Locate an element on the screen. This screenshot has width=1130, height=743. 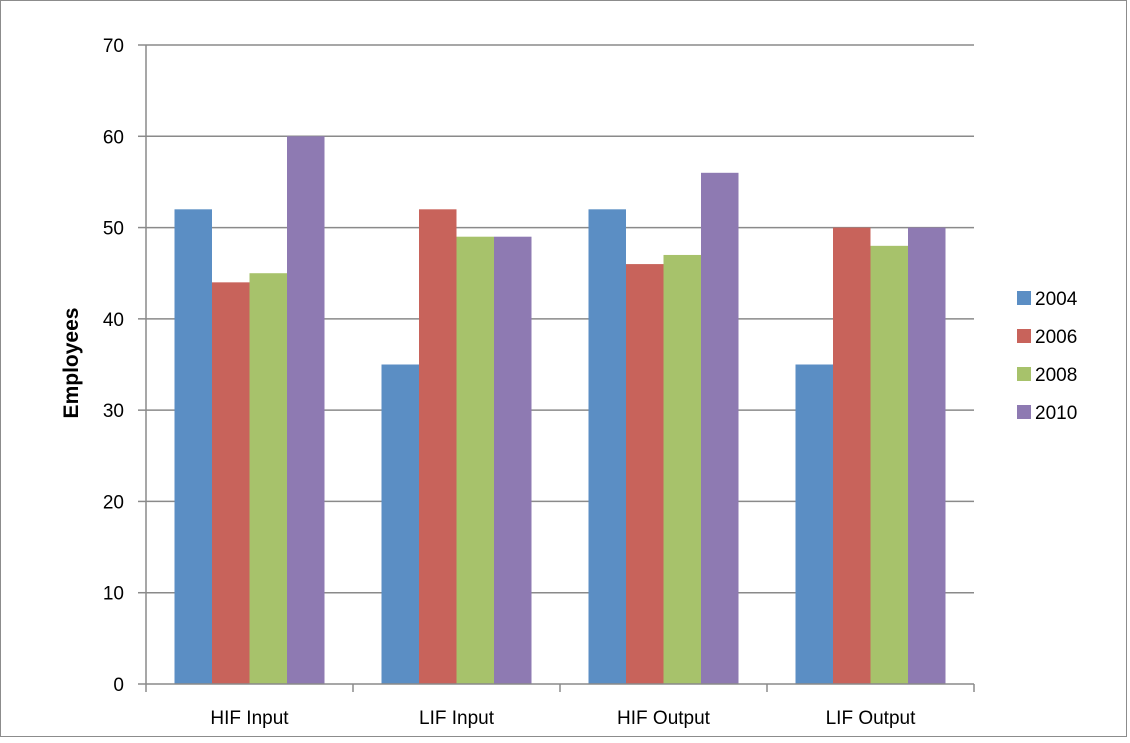
y-tick-label: 30 is located at coordinates (113, 411).